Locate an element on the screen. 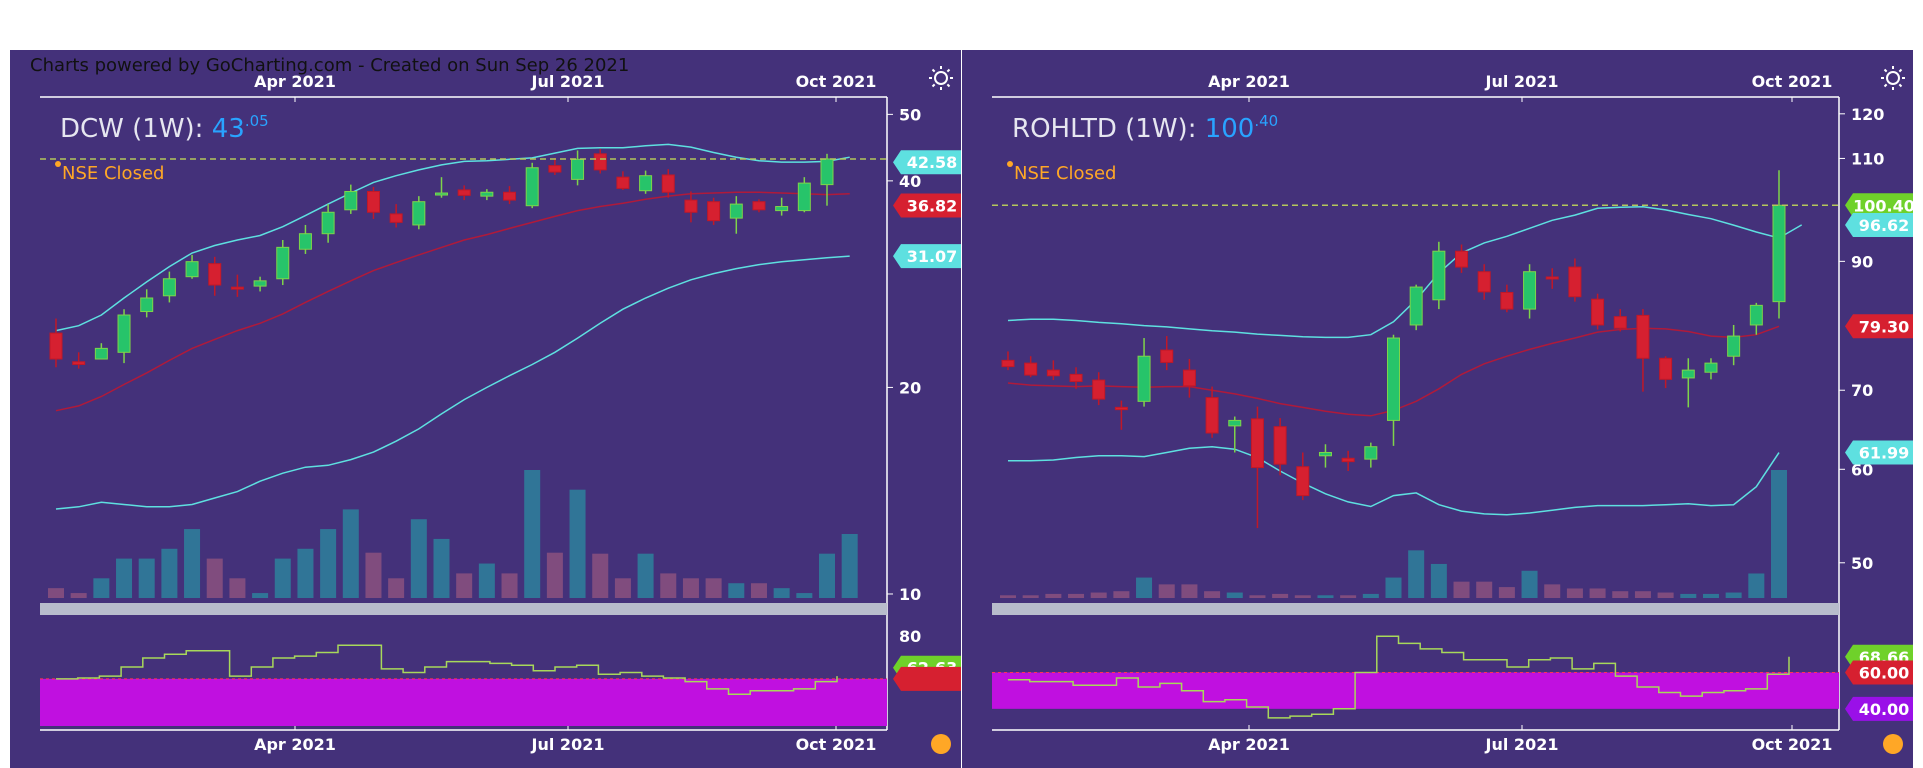 This screenshot has height=768, width=1923. rsi-tick-label: 80 is located at coordinates (910, 636).